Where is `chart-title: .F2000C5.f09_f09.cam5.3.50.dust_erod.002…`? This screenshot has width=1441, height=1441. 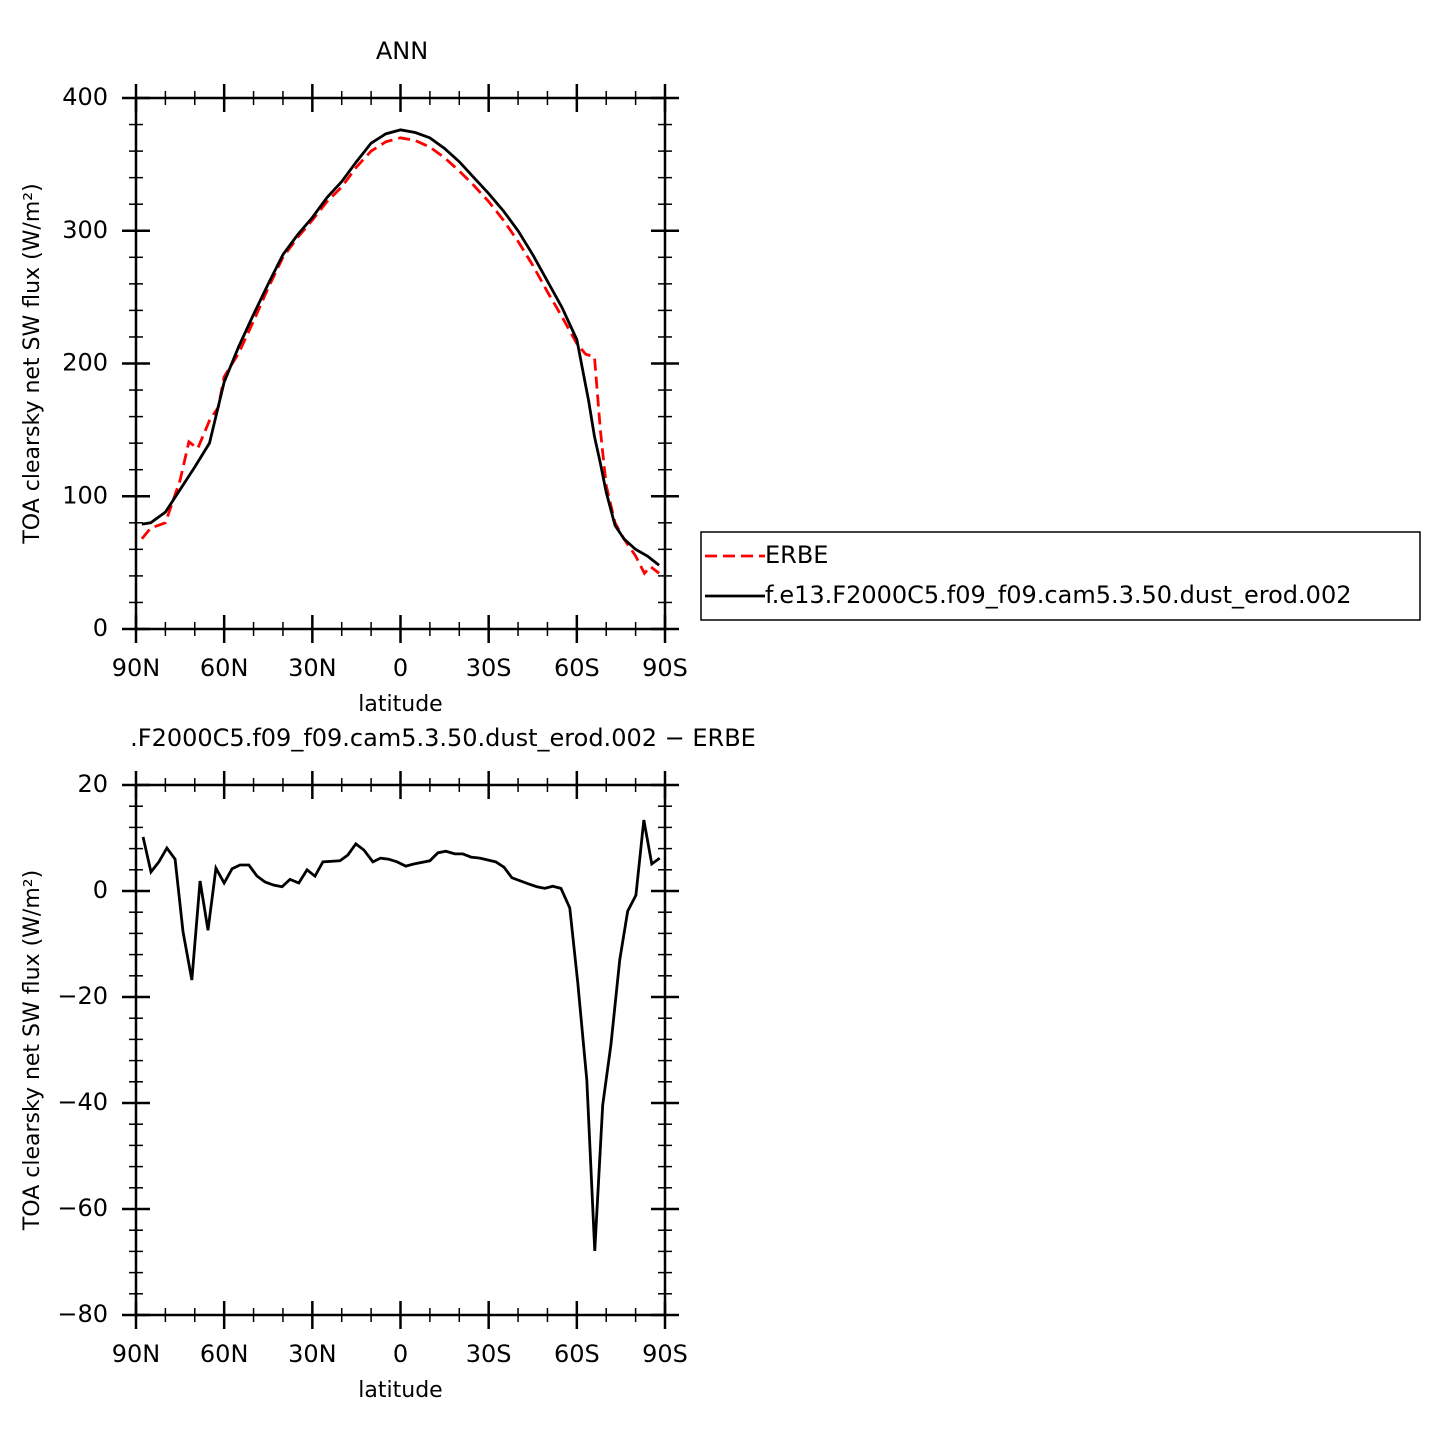 chart-title: .F2000C5.f09_f09.cam5.3.50.dust_erod.002… is located at coordinates (443, 738).